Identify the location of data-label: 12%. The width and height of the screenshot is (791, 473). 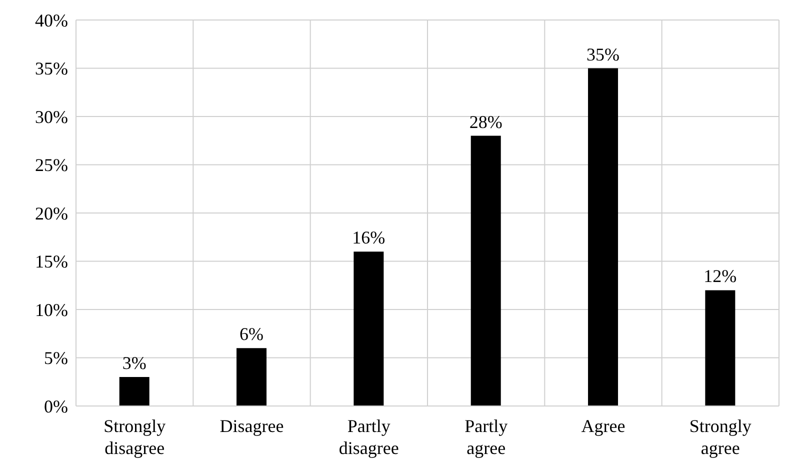
(720, 276).